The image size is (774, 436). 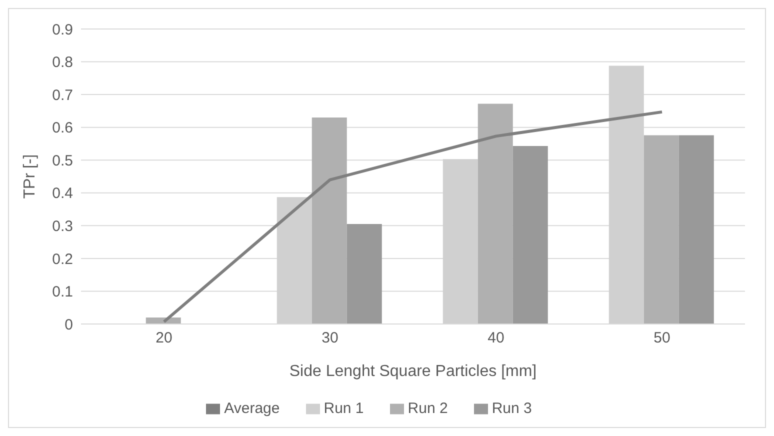 What do you see at coordinates (68, 325) in the screenshot?
I see `y-tick-label: 0` at bounding box center [68, 325].